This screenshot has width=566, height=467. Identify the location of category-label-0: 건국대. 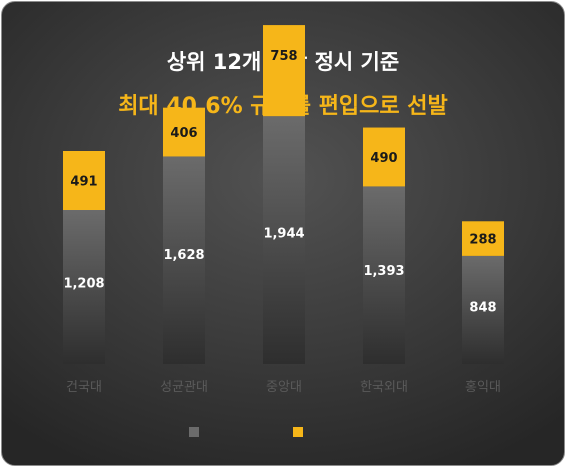
(84, 387).